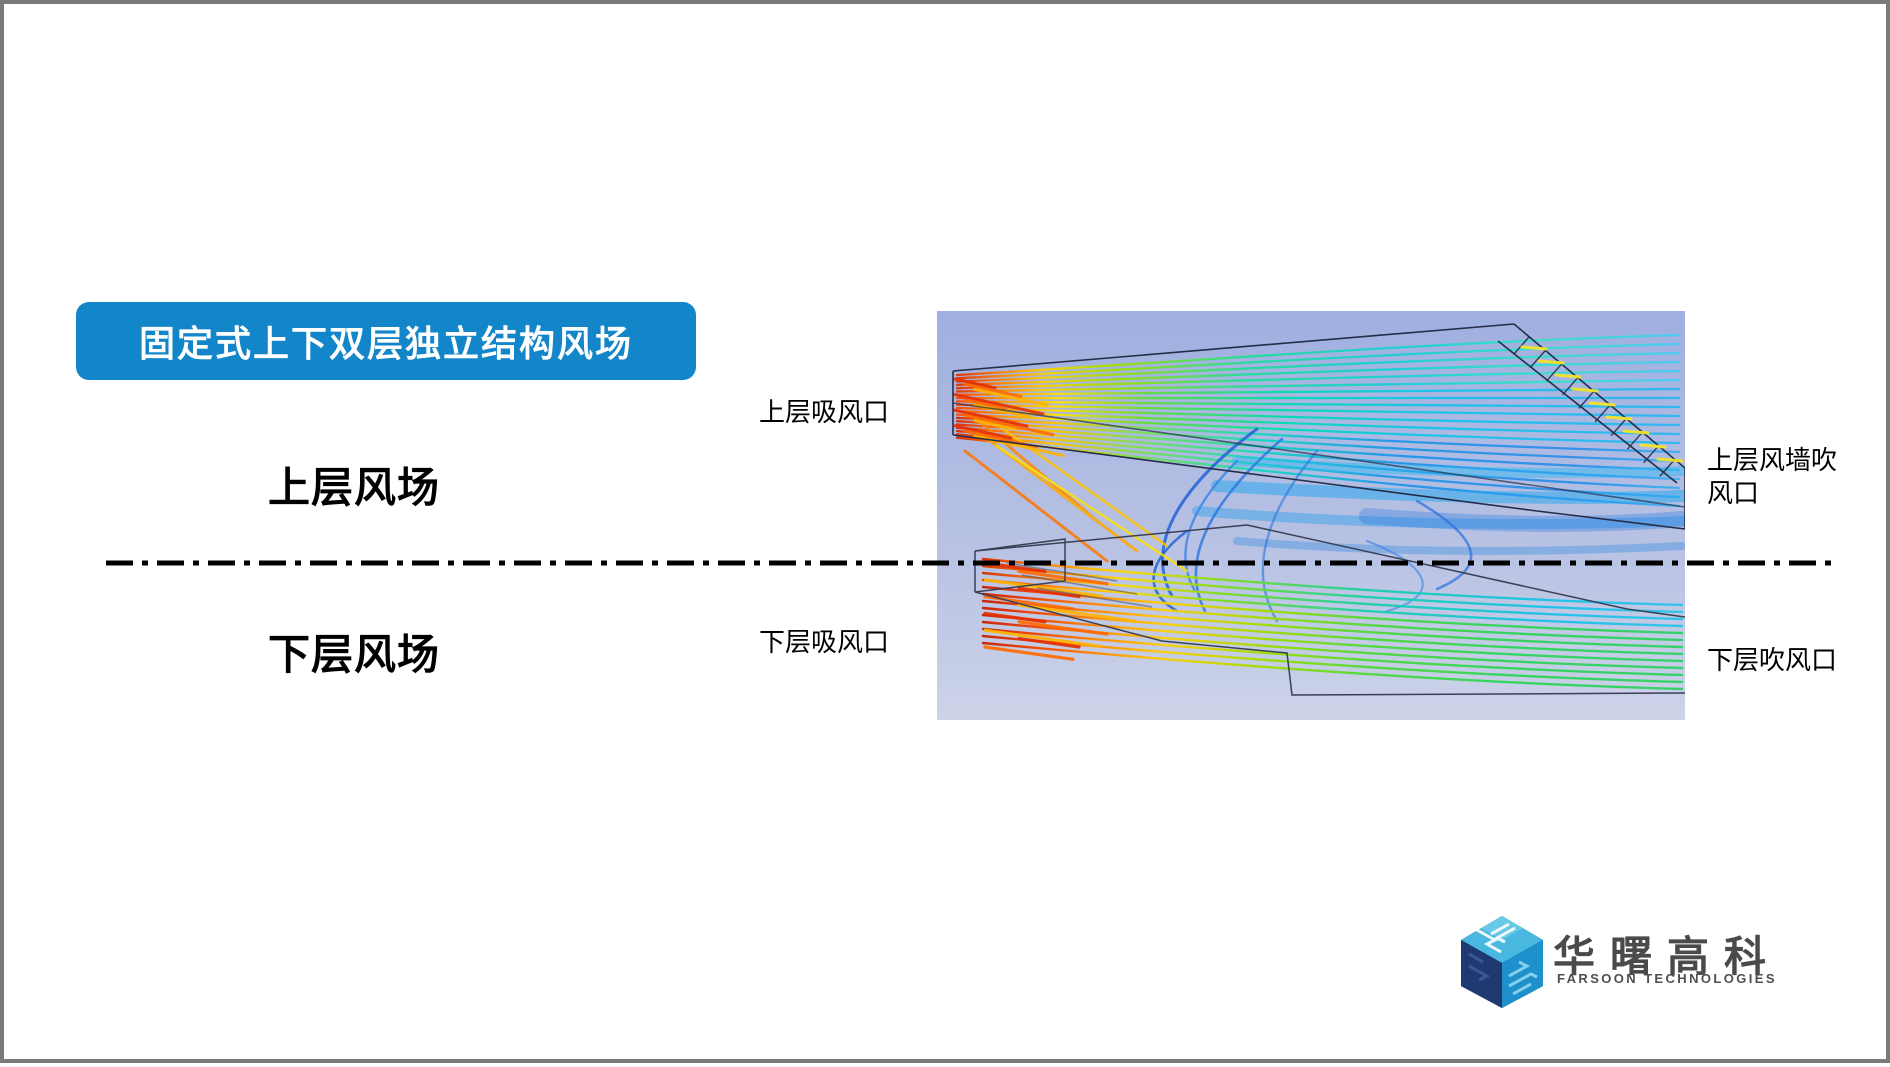  What do you see at coordinates (1318, 426) in the screenshot?
I see `upper-box-wireframe` at bounding box center [1318, 426].